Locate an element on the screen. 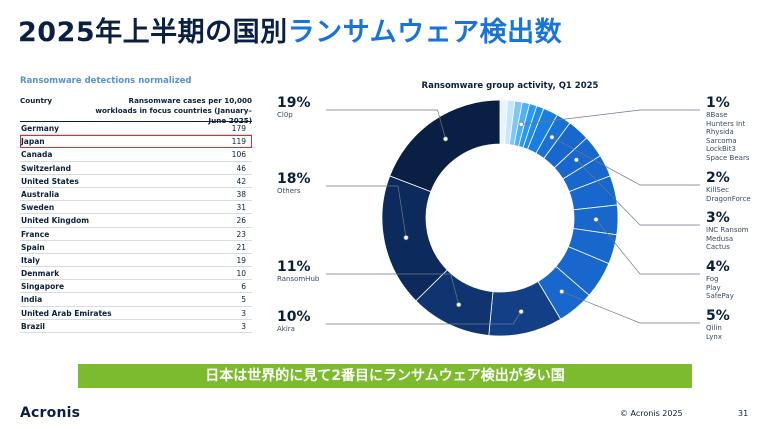 This screenshot has width=768, height=429. country-value: 26 is located at coordinates (241, 221).